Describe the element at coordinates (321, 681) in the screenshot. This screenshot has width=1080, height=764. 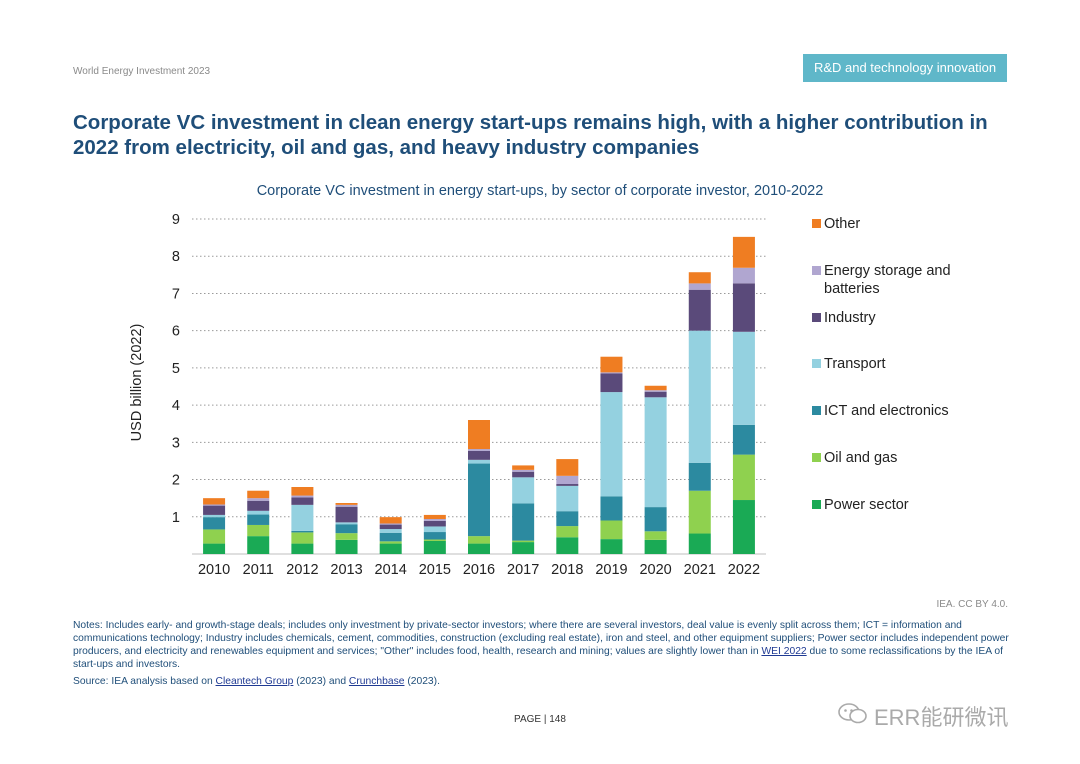
I see `source-mid: (2023) and` at that location.